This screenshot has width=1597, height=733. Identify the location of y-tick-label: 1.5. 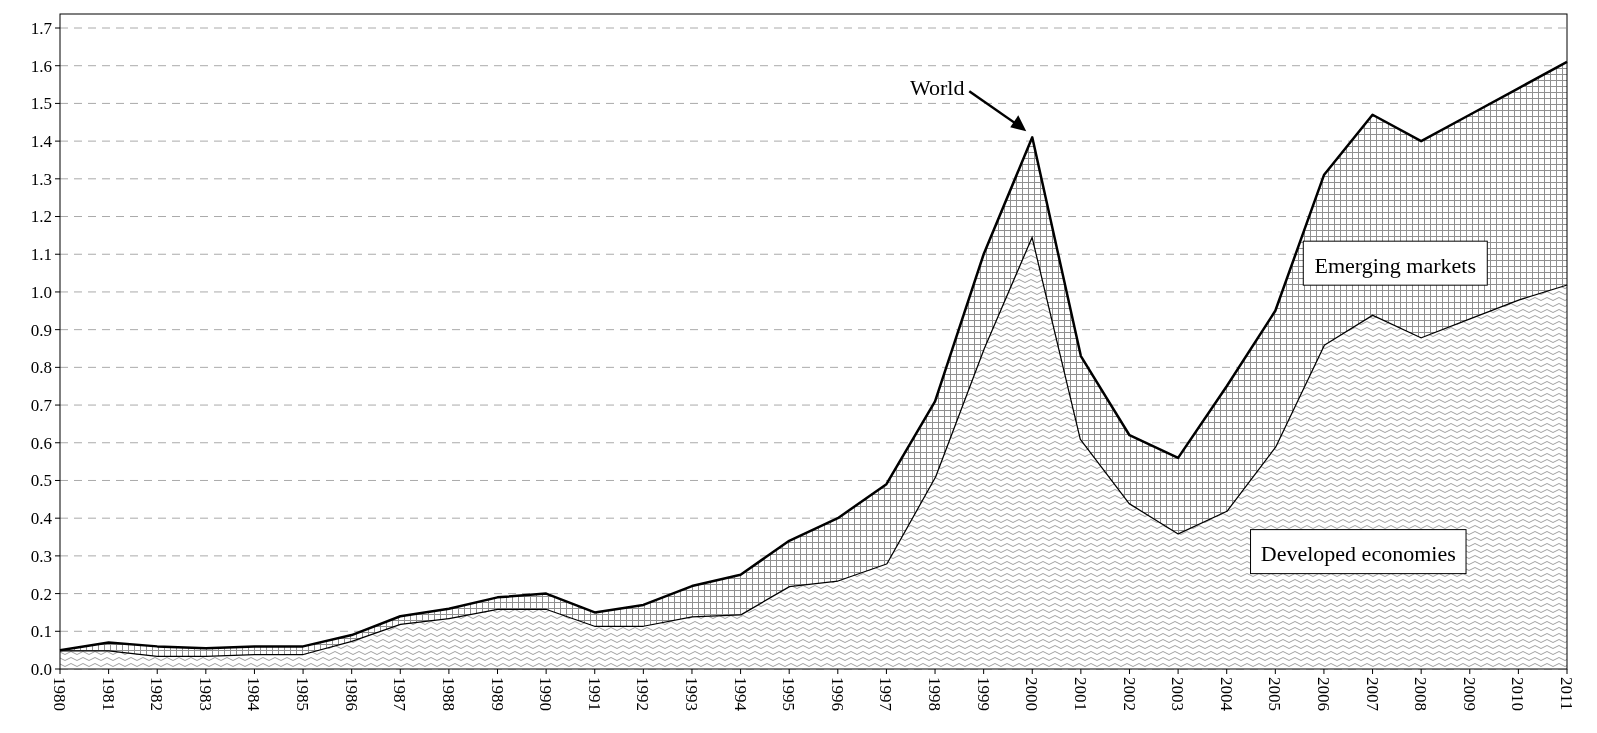
(41, 104).